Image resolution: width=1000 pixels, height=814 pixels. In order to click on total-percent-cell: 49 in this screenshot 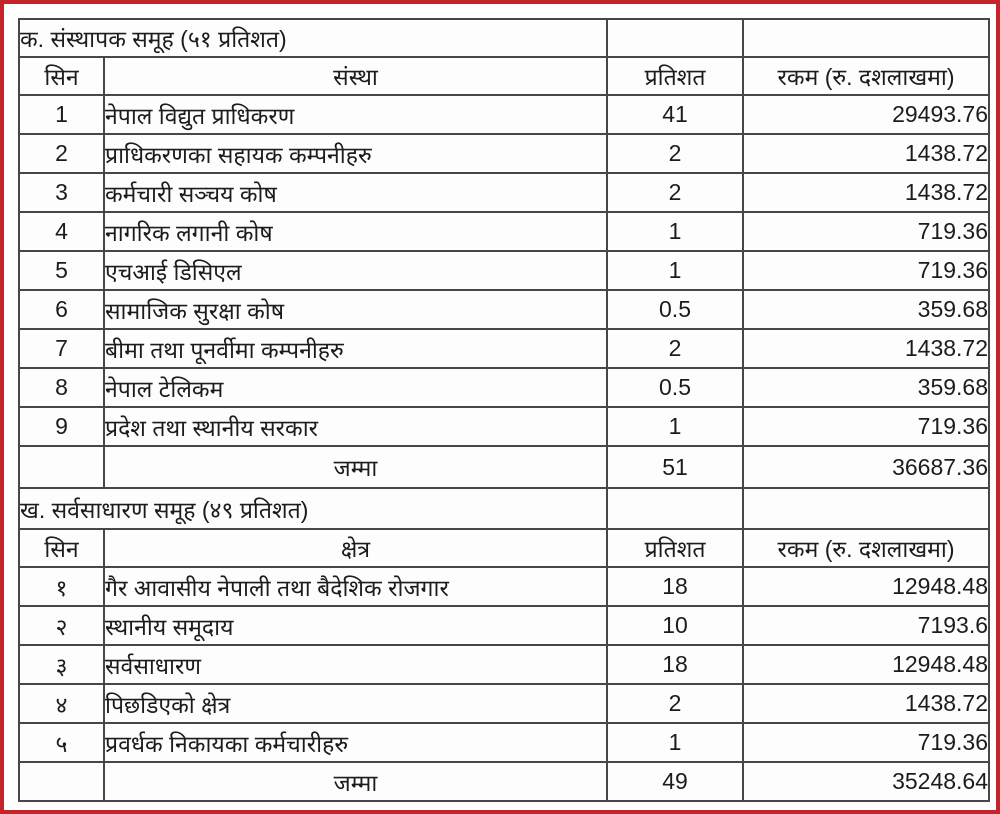, I will do `click(675, 781)`.